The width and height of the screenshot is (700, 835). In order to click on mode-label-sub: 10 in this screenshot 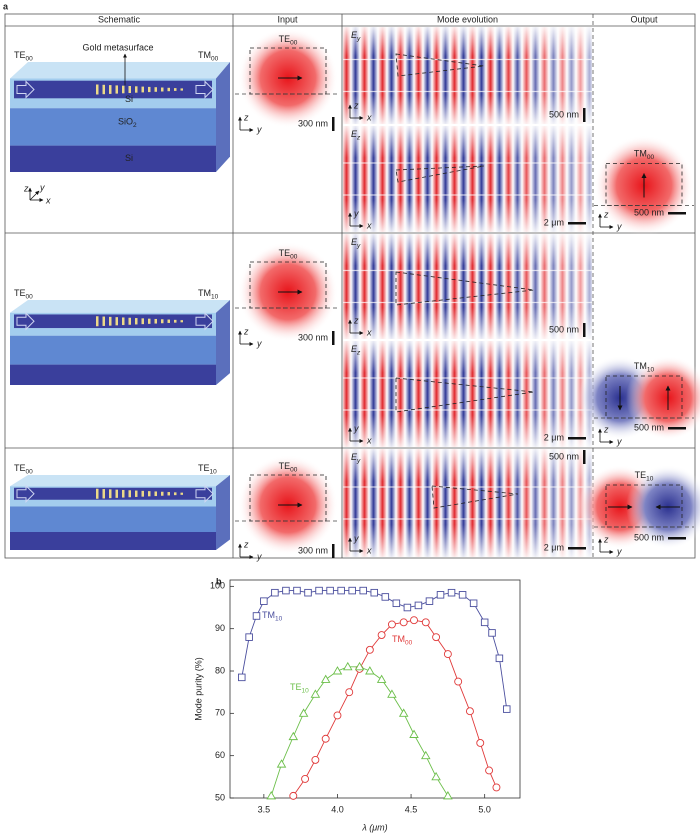, I will do `click(650, 478)`.